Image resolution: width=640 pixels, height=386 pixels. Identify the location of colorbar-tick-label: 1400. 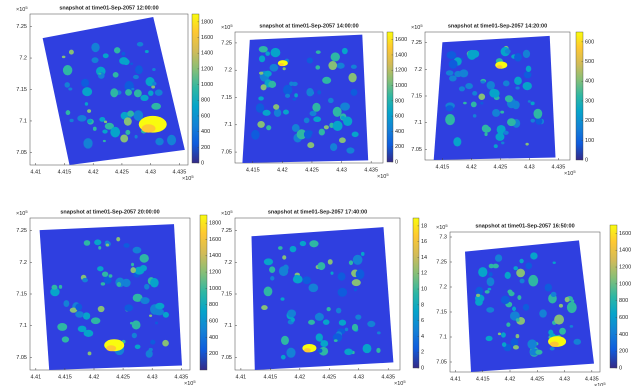
(401, 55).